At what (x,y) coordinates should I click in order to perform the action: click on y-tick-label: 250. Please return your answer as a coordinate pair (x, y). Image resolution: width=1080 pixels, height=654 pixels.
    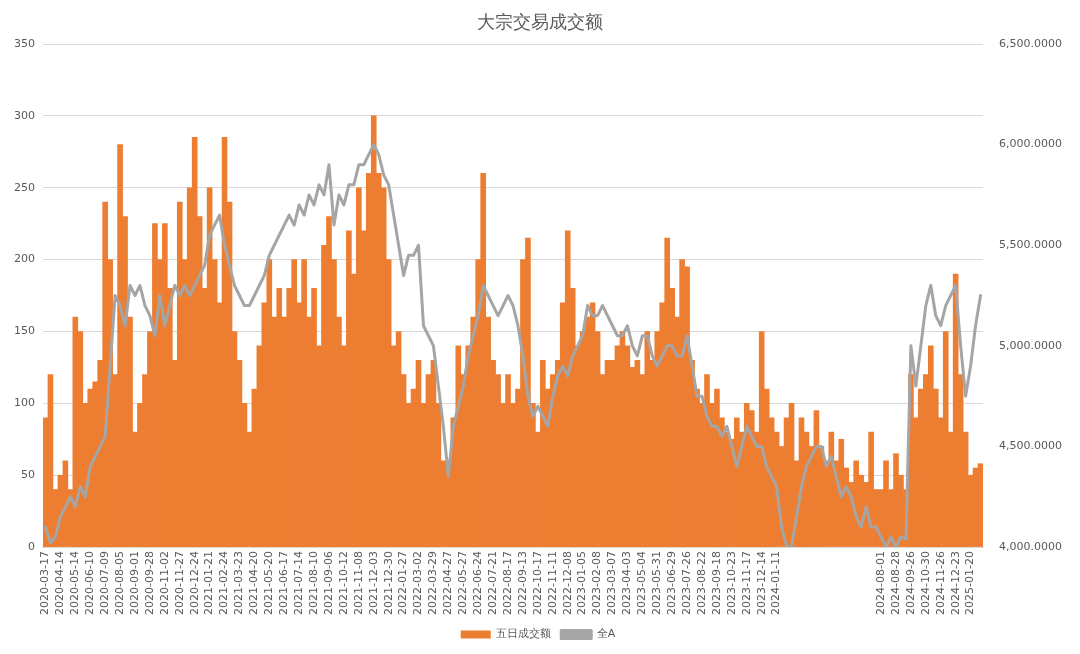
    Looking at the image, I should click on (24, 187).